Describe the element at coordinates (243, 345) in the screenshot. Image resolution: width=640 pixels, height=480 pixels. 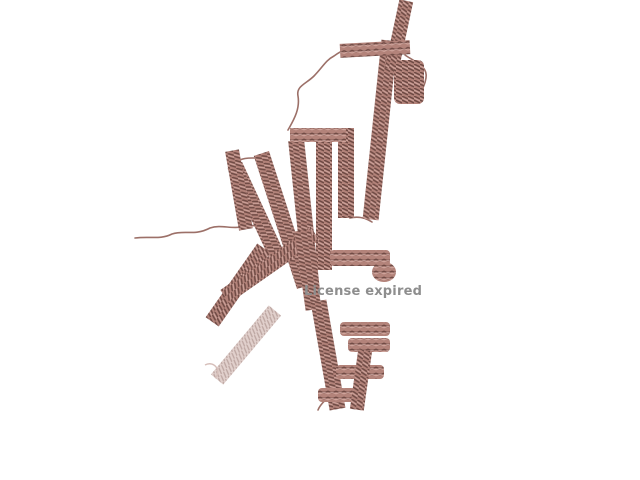
I see `faded-helix` at that location.